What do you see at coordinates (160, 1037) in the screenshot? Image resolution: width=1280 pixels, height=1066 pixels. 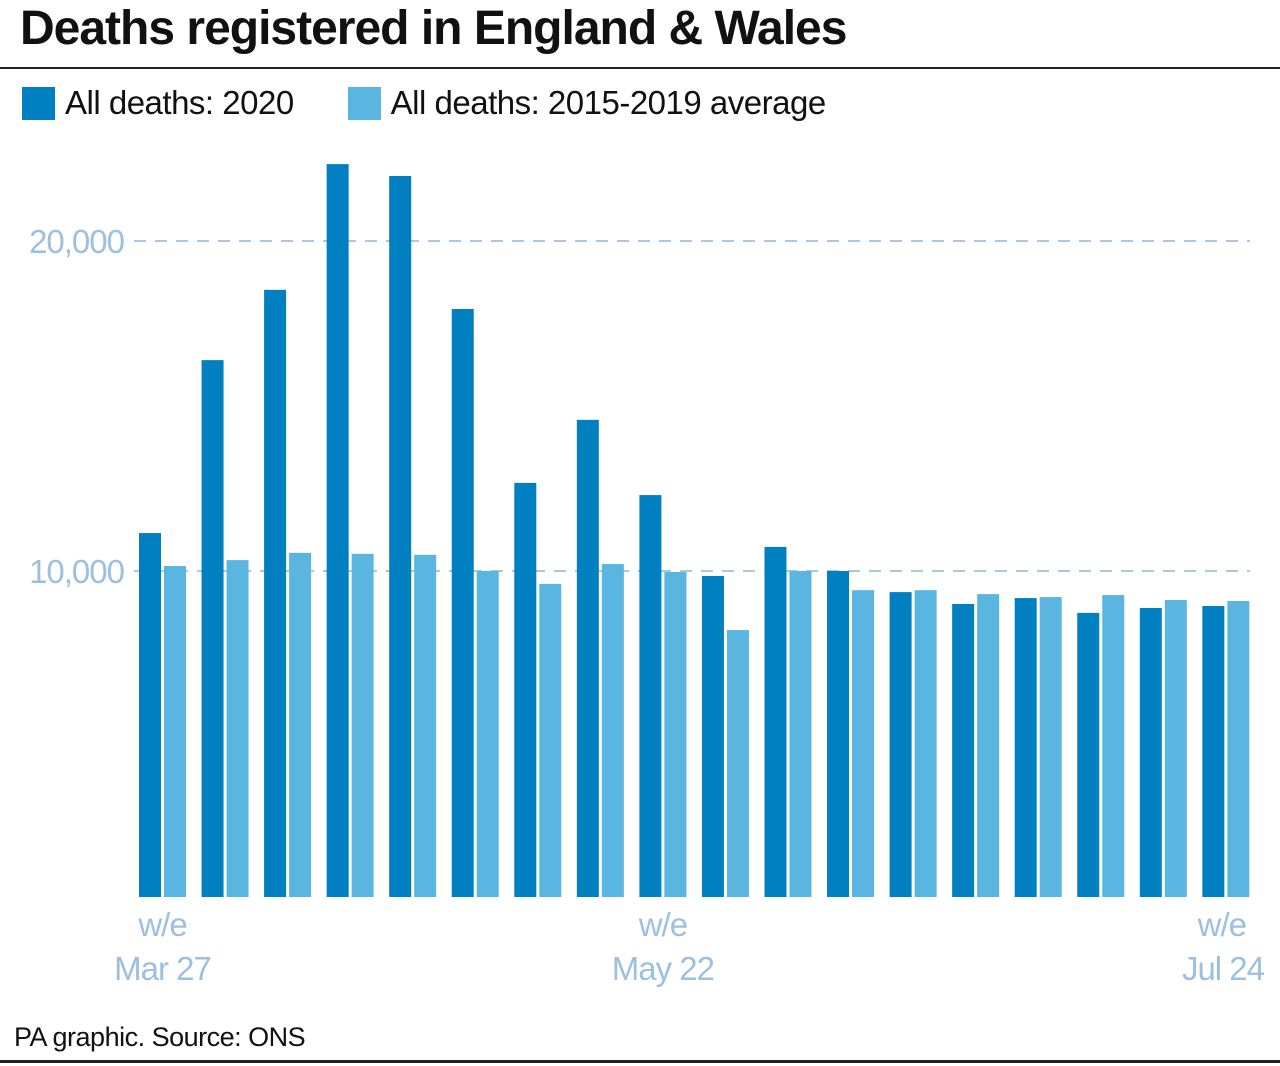 I see `source-note: PA graphic. Source: ONS` at bounding box center [160, 1037].